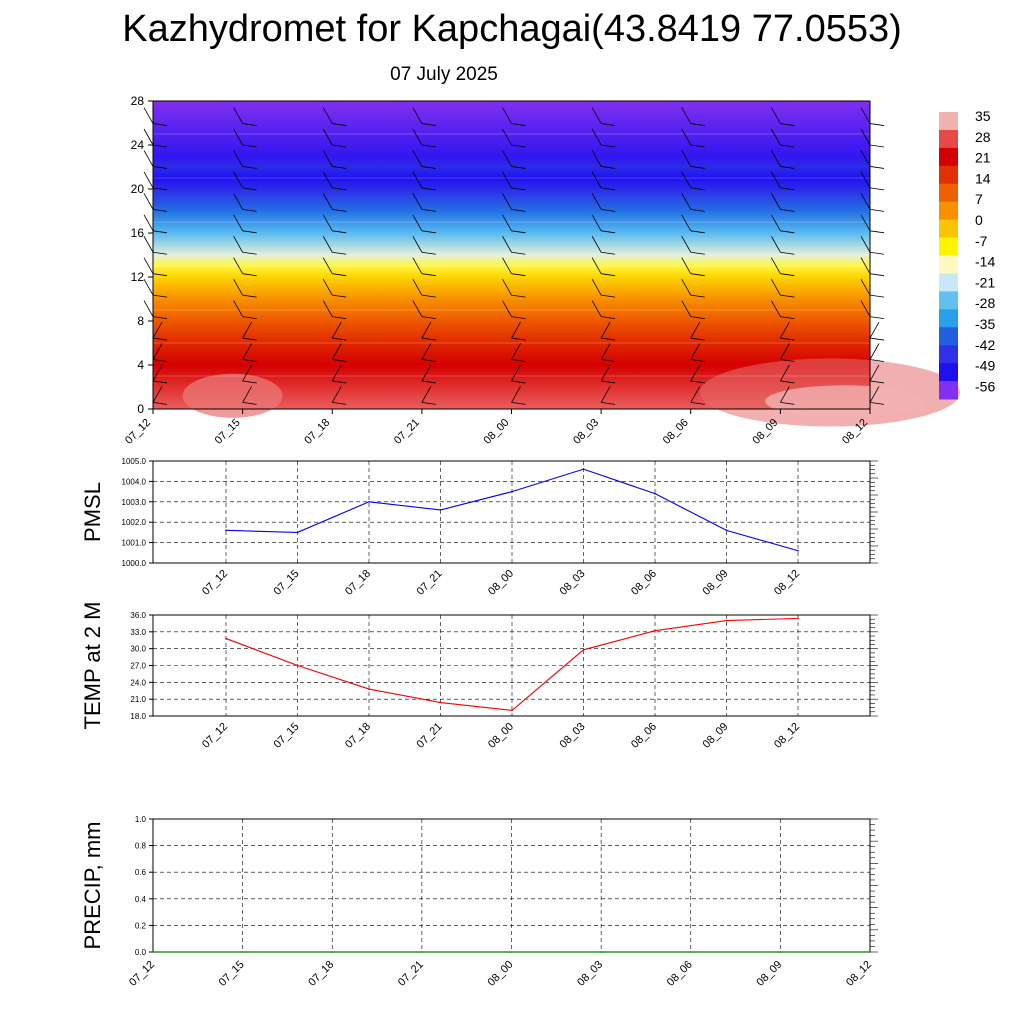 The image size is (1024, 1024). I want to click on precip-ytick-label-1: 0.2, so click(141, 925).